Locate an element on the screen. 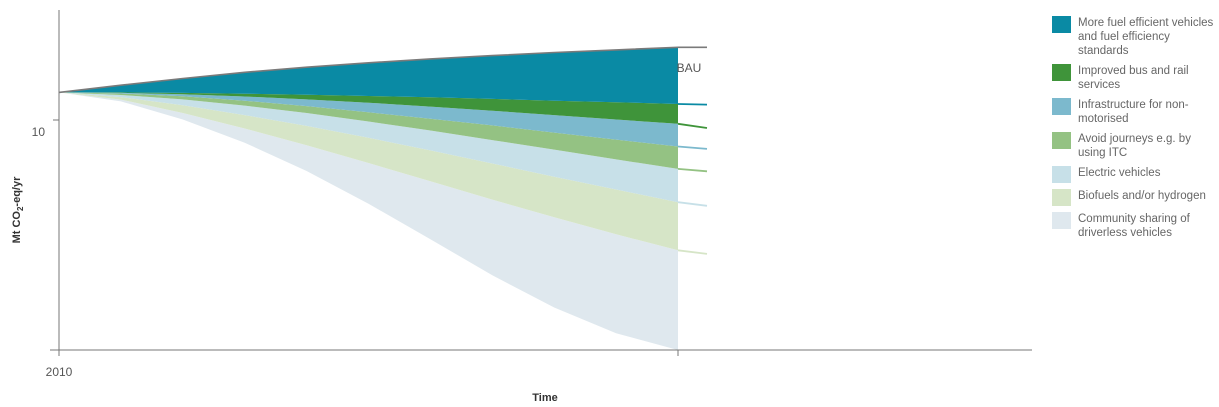 This screenshot has width=1219, height=407. legend-label: Infrastructure for non-motorised is located at coordinates (1133, 112).